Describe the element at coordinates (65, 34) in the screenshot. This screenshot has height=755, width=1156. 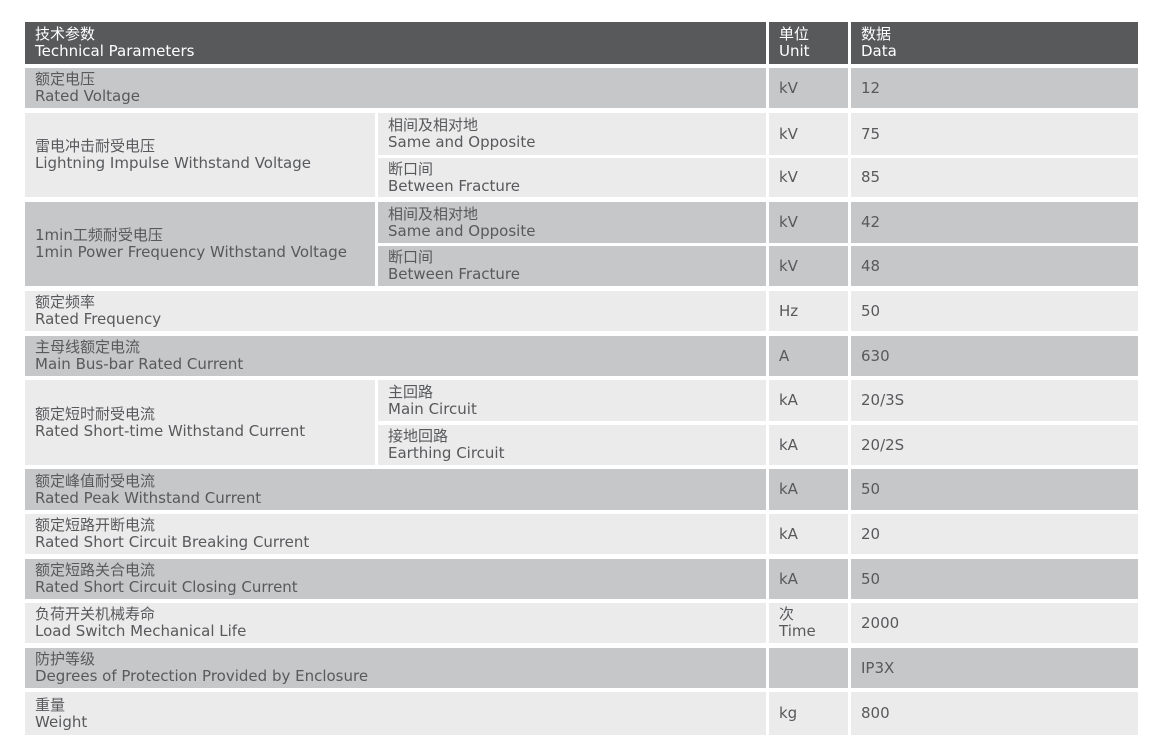
I see `cell-text: 技术参数` at that location.